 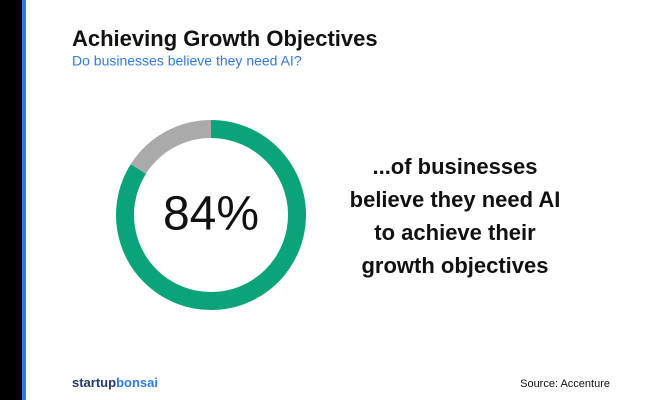 What do you see at coordinates (137, 382) in the screenshot?
I see `brand-part: bonsai` at bounding box center [137, 382].